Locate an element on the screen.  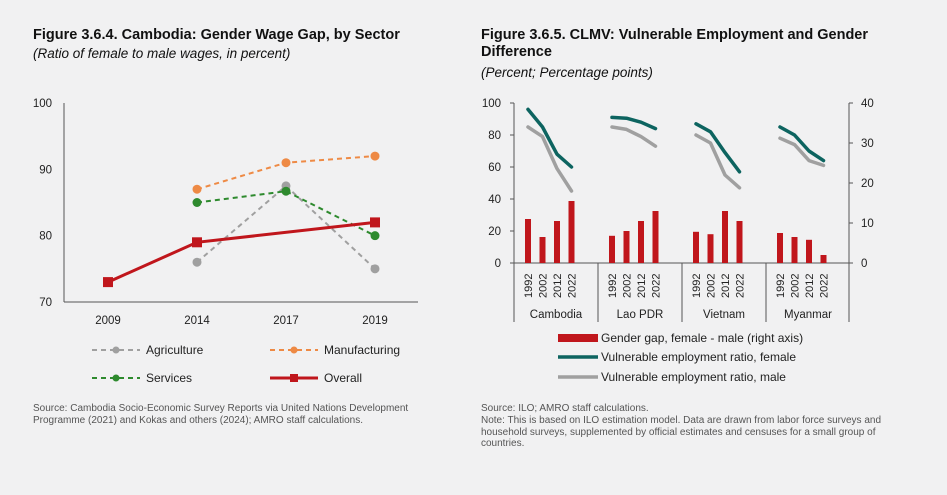
x-tick-label: 2017 is located at coordinates (286, 321).